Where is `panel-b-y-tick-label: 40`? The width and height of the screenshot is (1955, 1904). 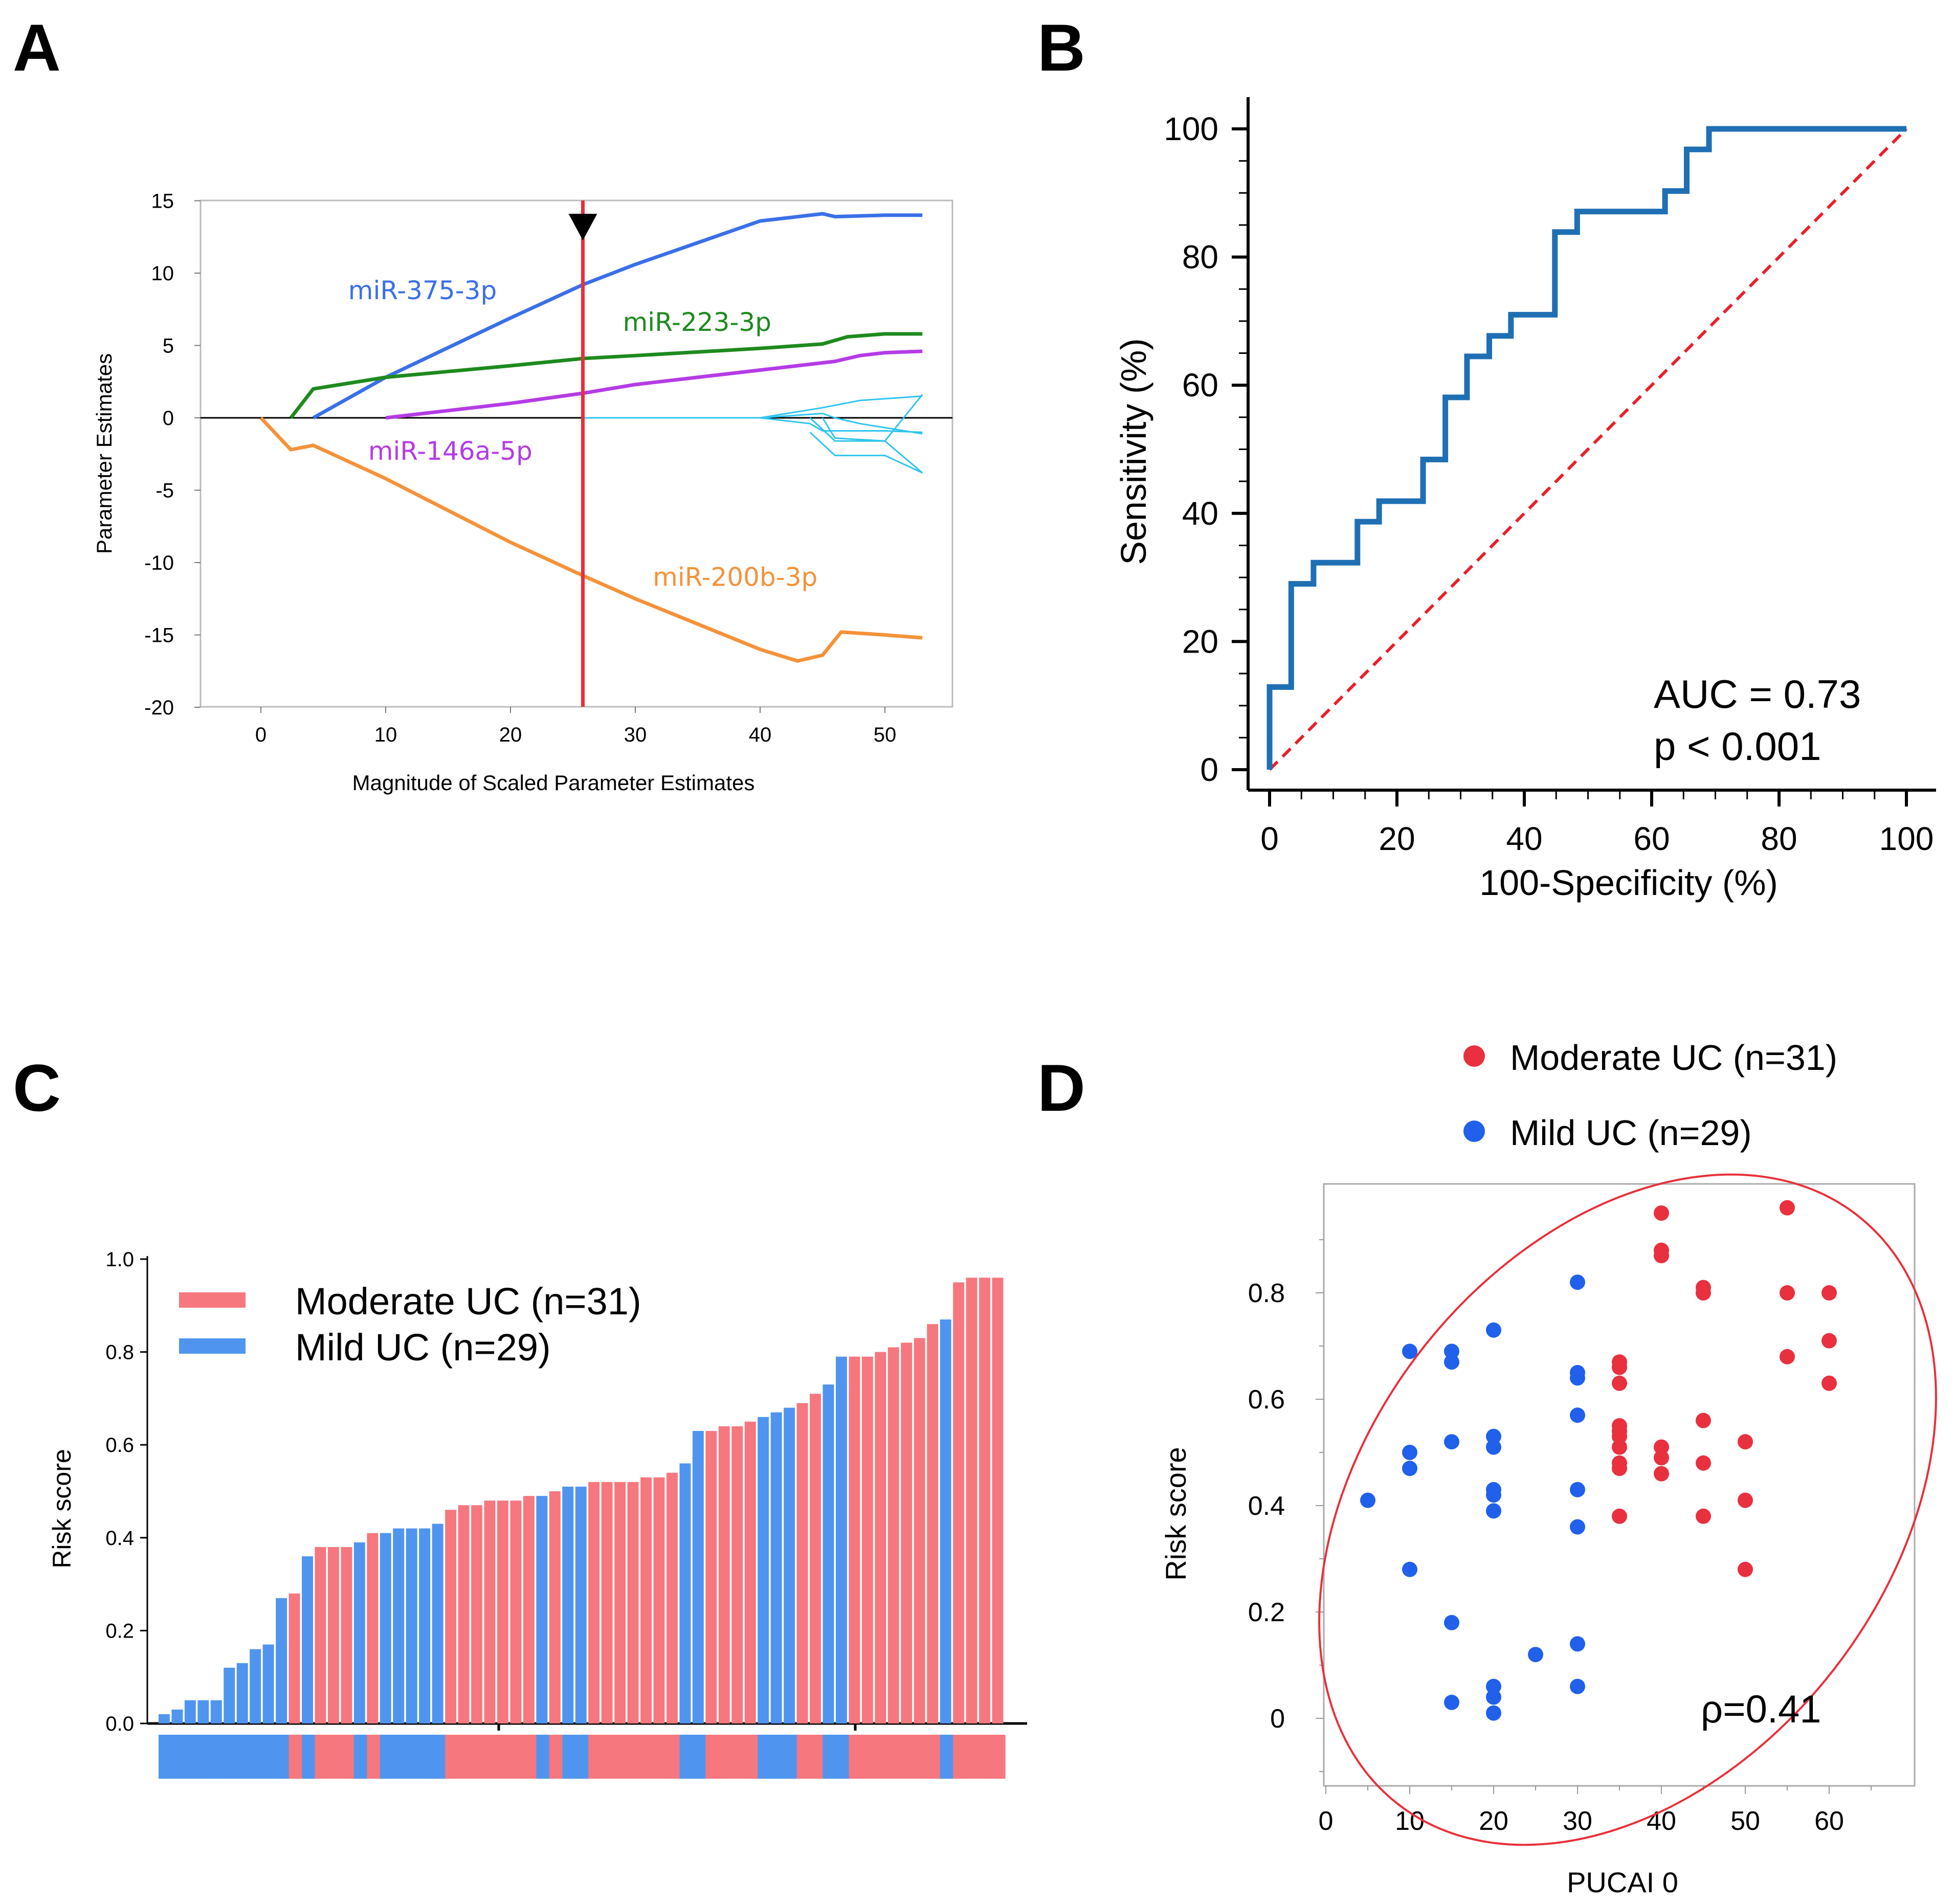
panel-b-y-tick-label: 40 is located at coordinates (1200, 513).